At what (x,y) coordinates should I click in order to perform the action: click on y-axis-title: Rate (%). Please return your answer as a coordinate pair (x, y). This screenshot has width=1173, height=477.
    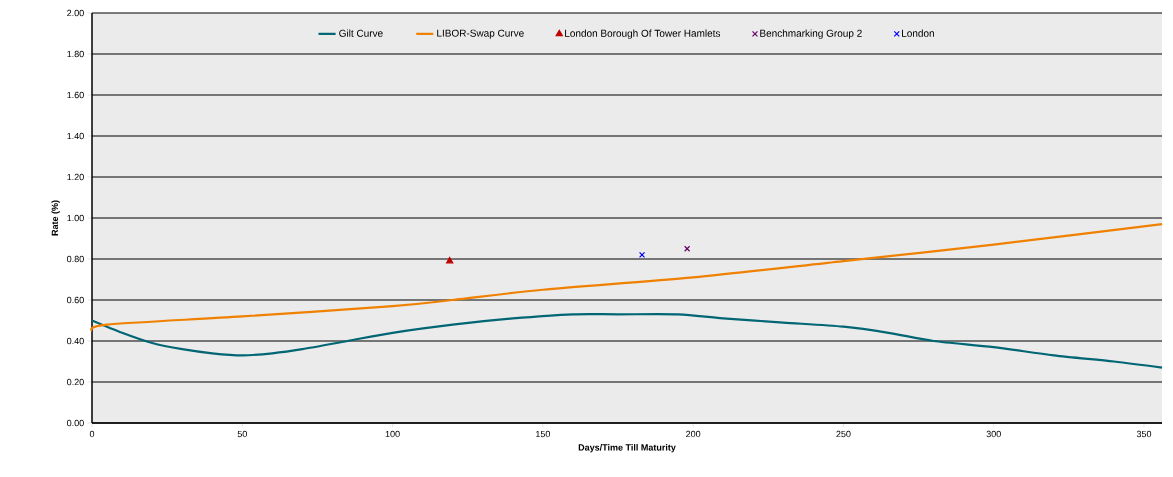
    Looking at the image, I should click on (55, 218).